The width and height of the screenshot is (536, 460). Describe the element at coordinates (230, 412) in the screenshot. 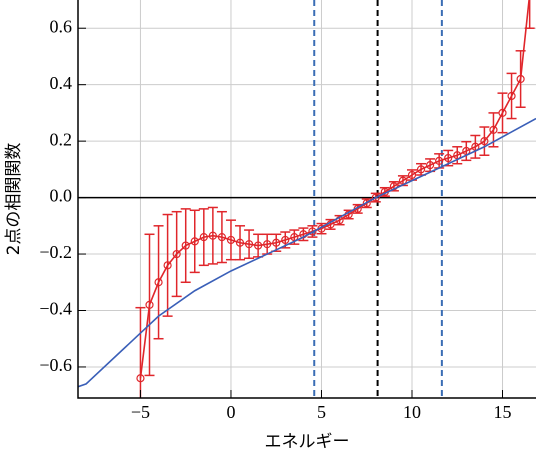

I see `x-tick-label: 0` at that location.